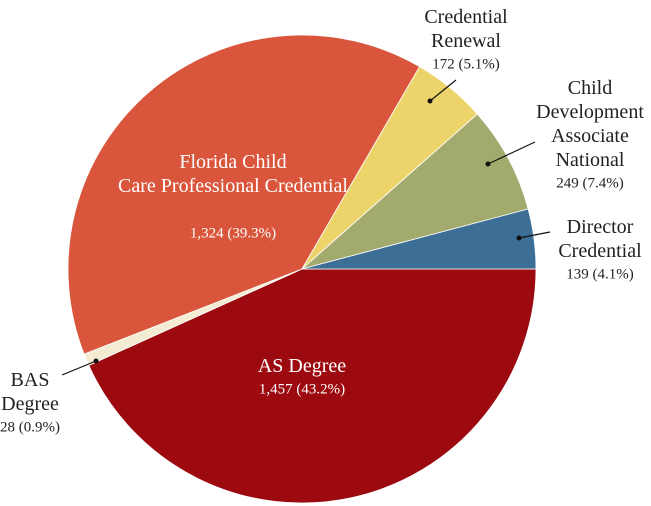  I want to click on label-line: Degree, so click(30, 404).